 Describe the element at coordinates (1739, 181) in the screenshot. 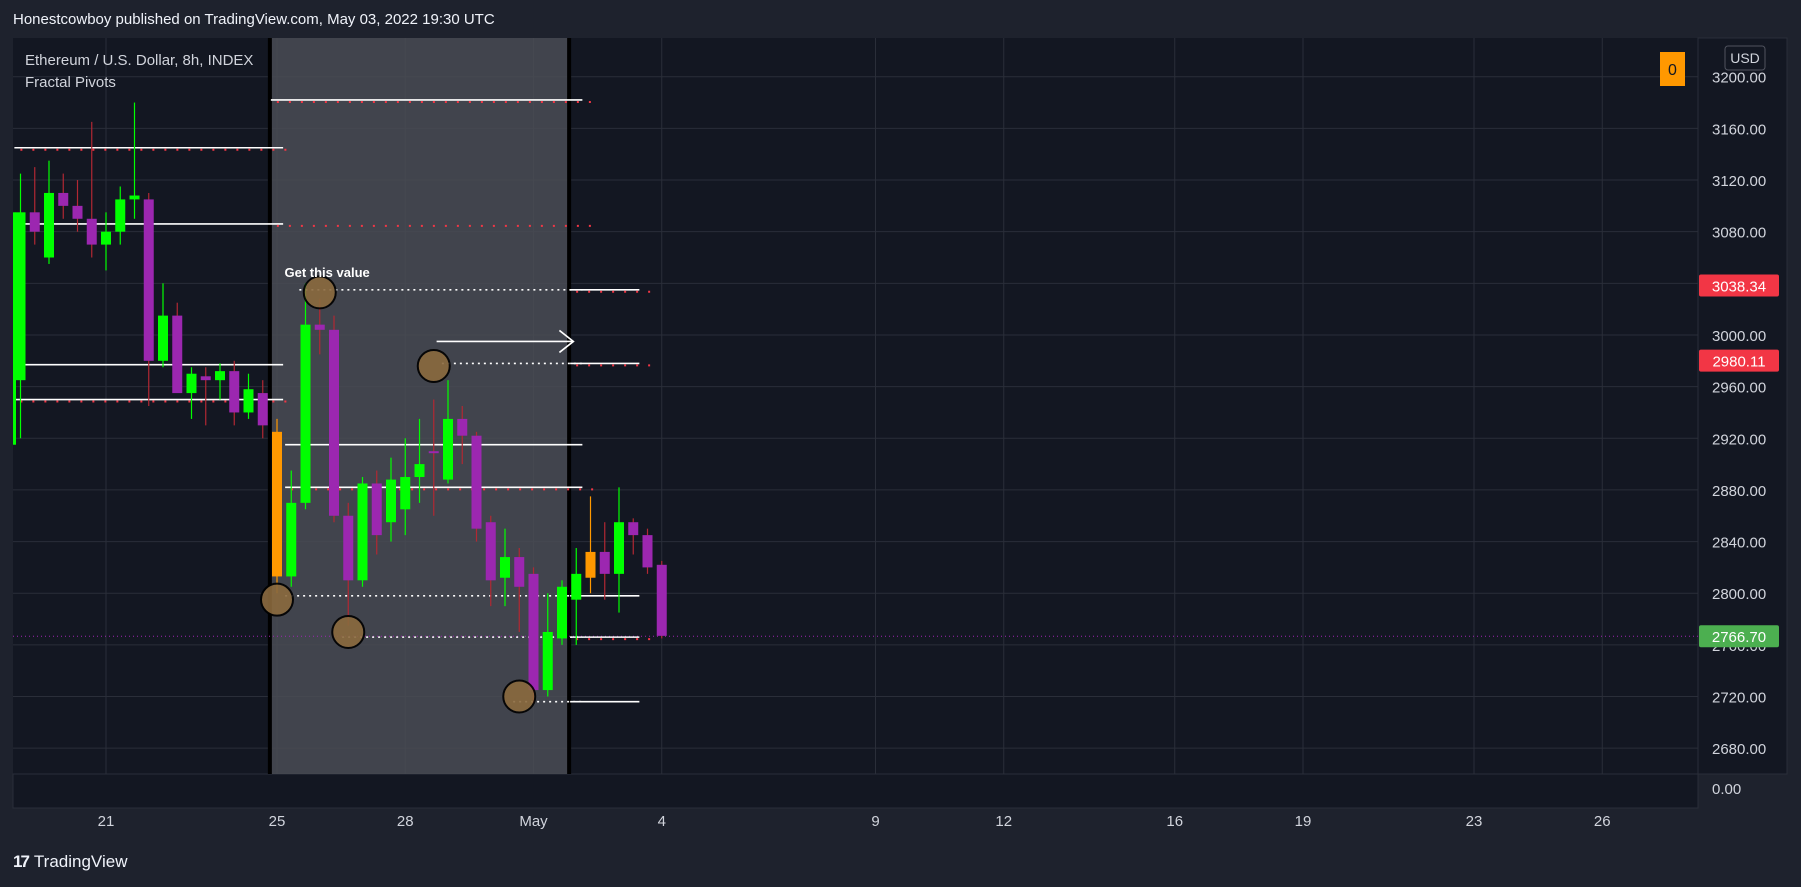

I see `y-tick-label: 3120.00` at that location.